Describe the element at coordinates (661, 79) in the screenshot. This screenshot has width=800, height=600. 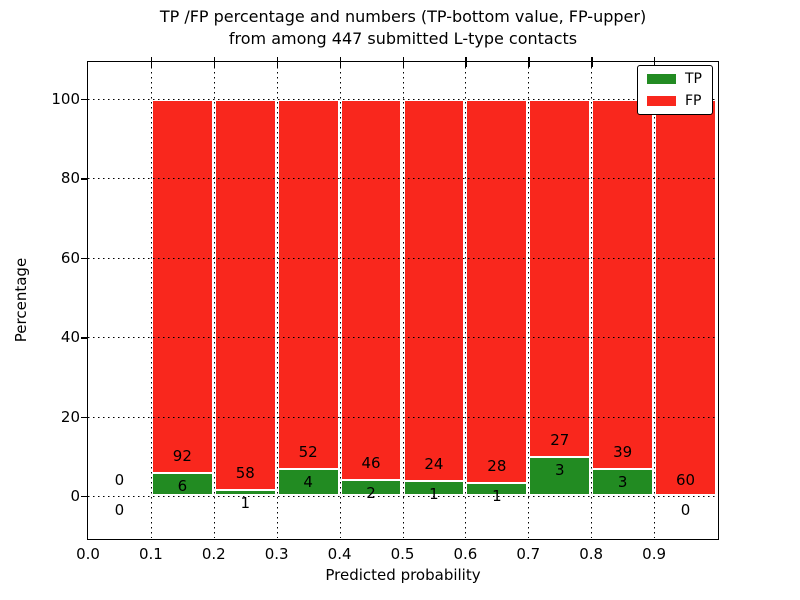
I see `tp-color-swatch` at that location.